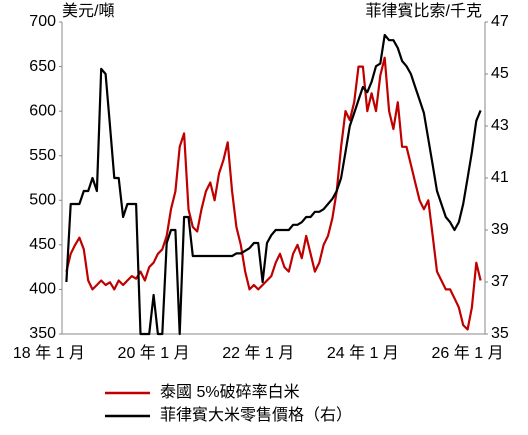 The image size is (528, 435). I want to click on x-tick-label: 22 年 1 月, so click(258, 353).